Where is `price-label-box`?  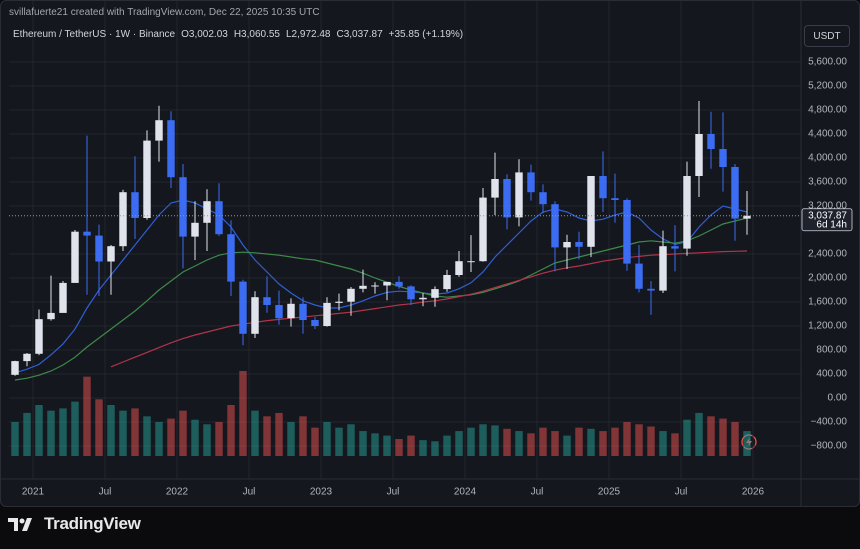
price-label-box is located at coordinates (827, 220).